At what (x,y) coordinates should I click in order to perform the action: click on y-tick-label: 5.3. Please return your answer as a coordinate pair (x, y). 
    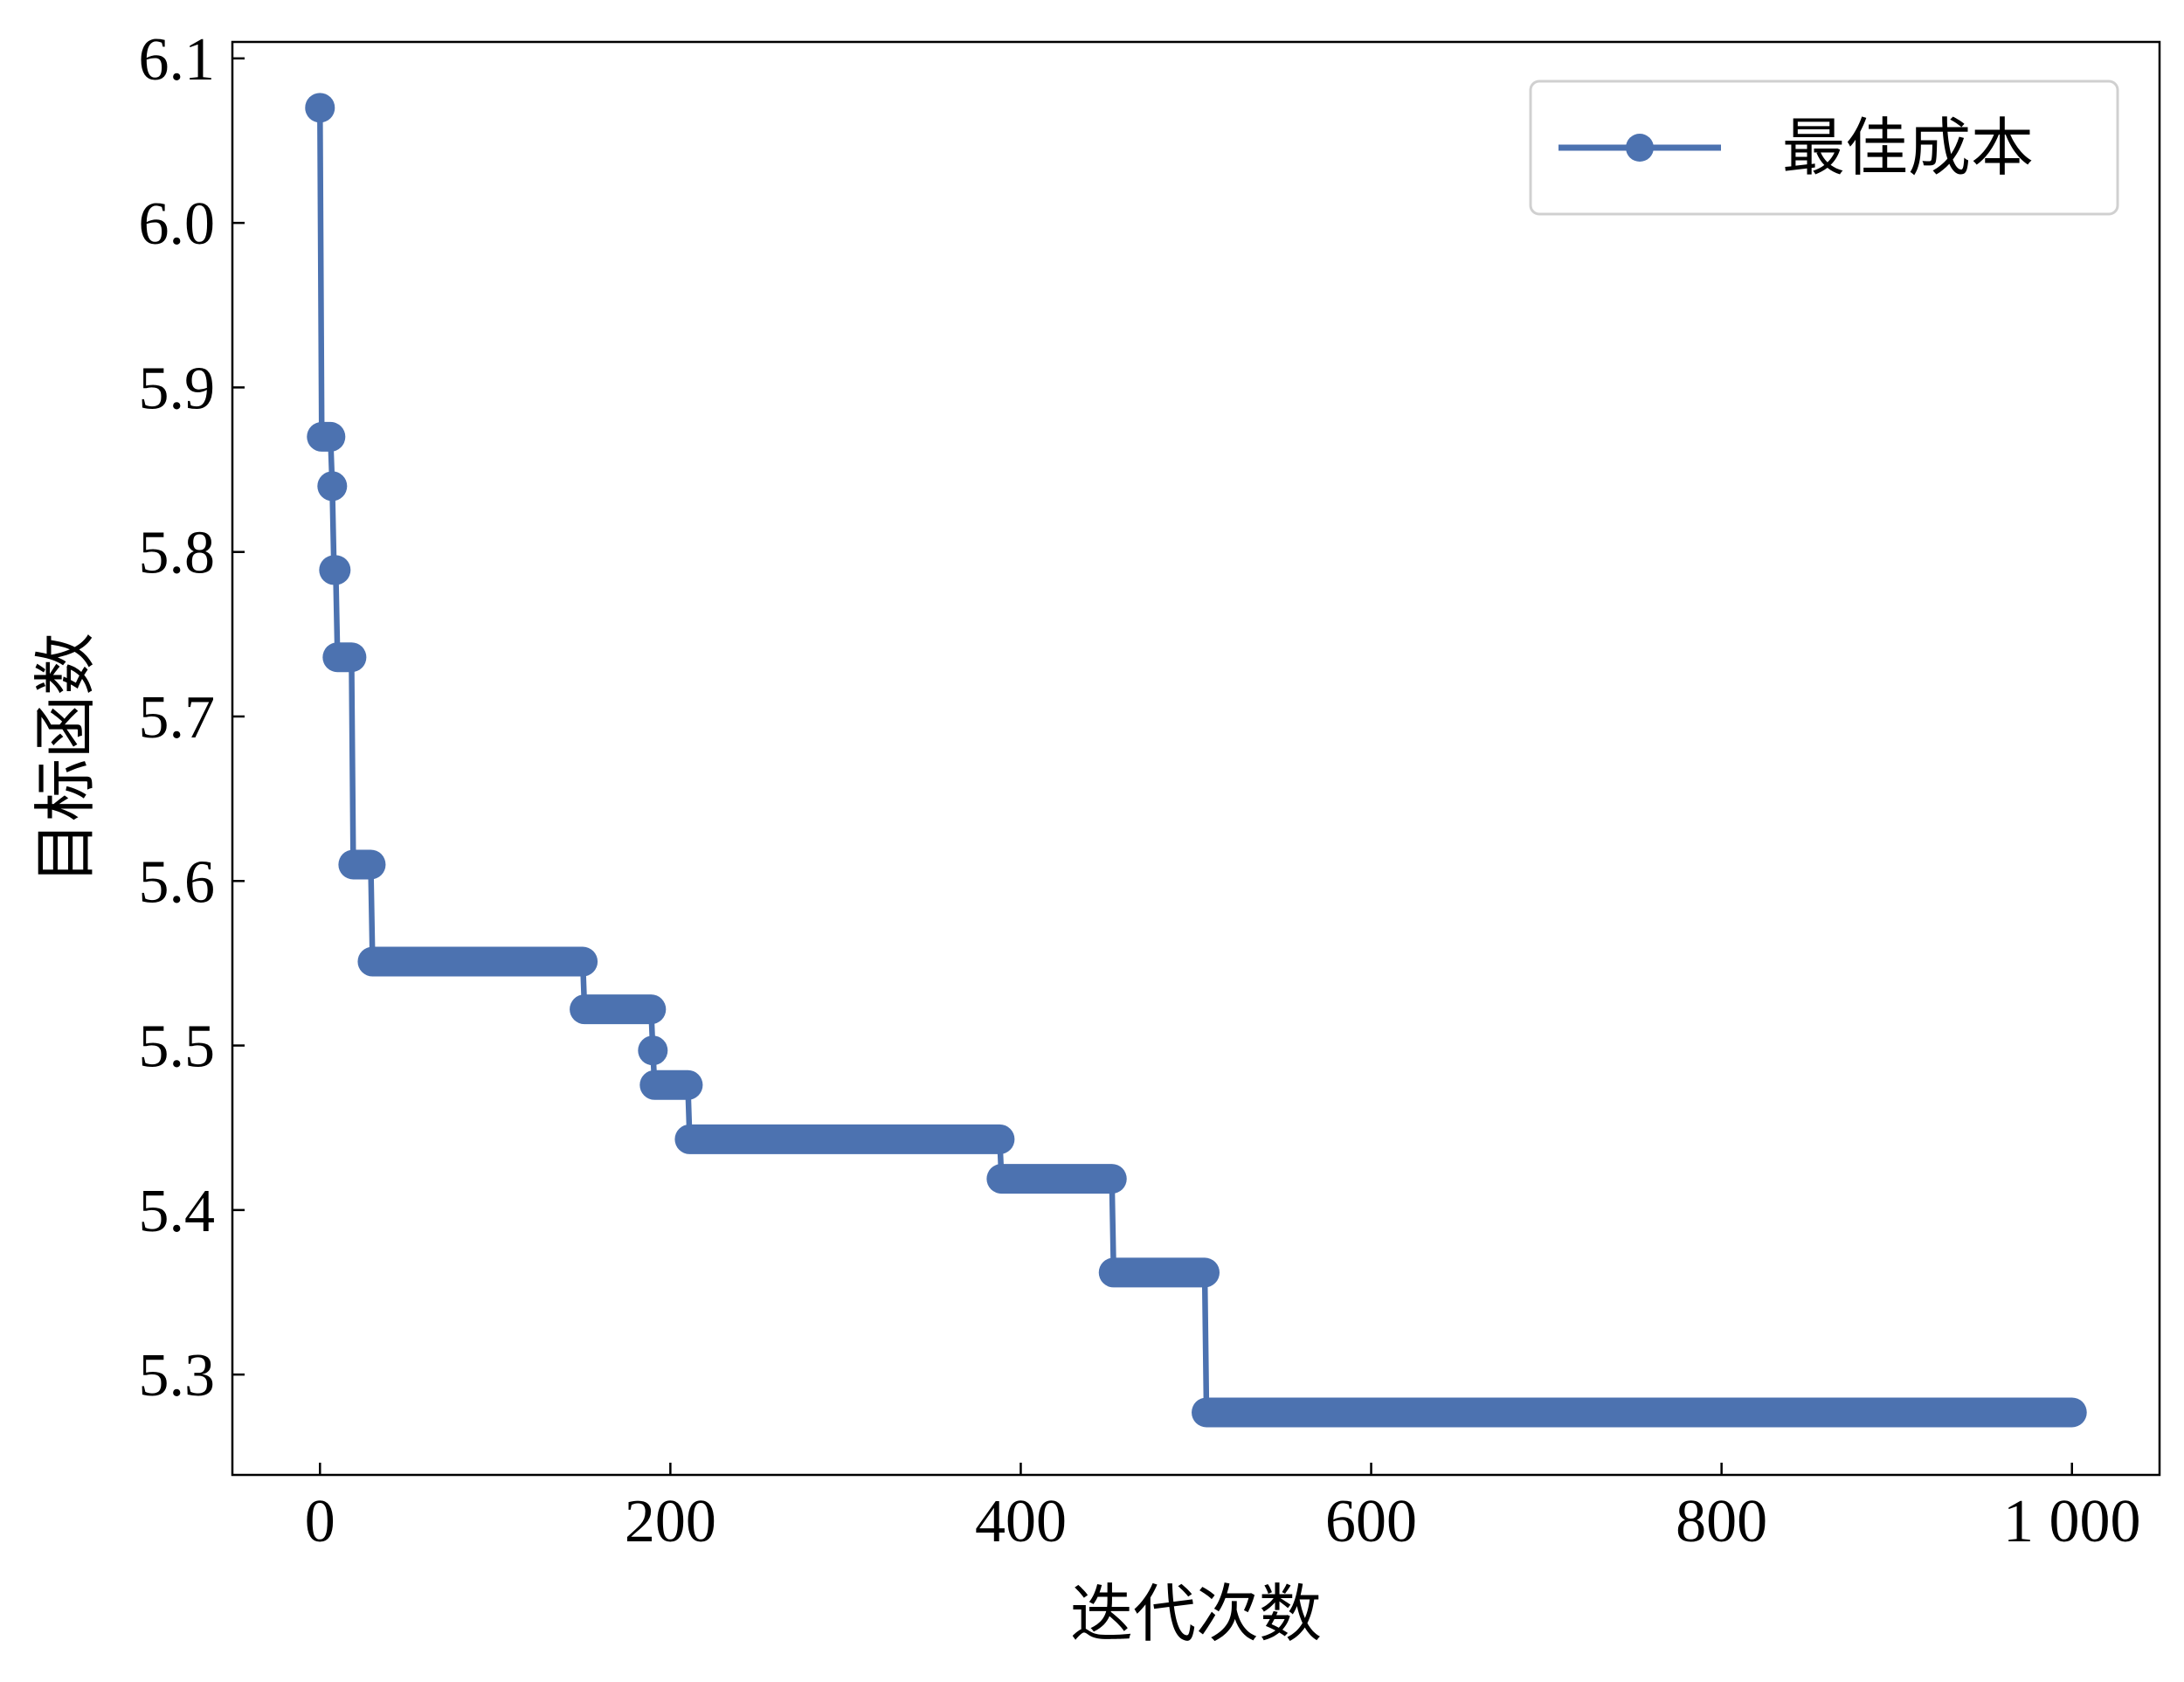
    Looking at the image, I should click on (177, 1375).